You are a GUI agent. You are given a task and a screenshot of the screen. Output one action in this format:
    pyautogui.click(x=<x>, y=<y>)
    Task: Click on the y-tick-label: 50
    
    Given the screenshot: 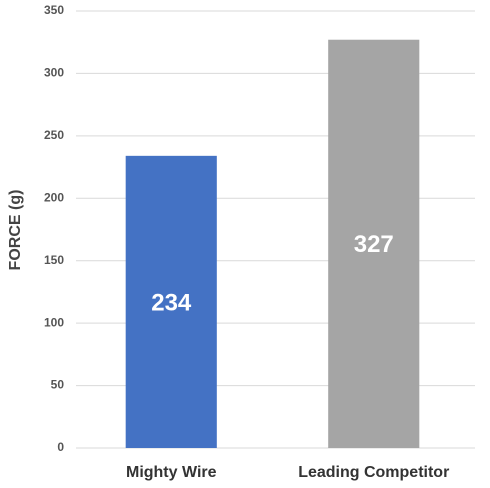 What is the action you would take?
    pyautogui.click(x=58, y=385)
    